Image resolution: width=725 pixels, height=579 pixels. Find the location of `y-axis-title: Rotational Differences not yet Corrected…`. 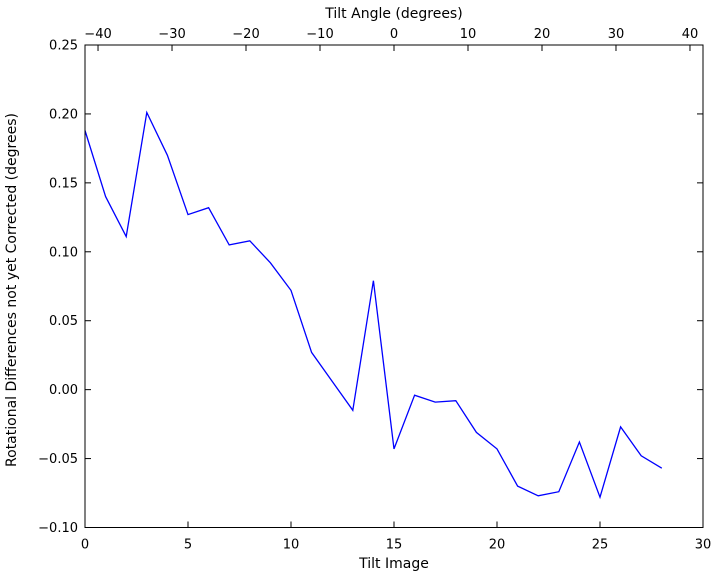

y-axis-title: Rotational Differences not yet Corrected… is located at coordinates (12, 290).